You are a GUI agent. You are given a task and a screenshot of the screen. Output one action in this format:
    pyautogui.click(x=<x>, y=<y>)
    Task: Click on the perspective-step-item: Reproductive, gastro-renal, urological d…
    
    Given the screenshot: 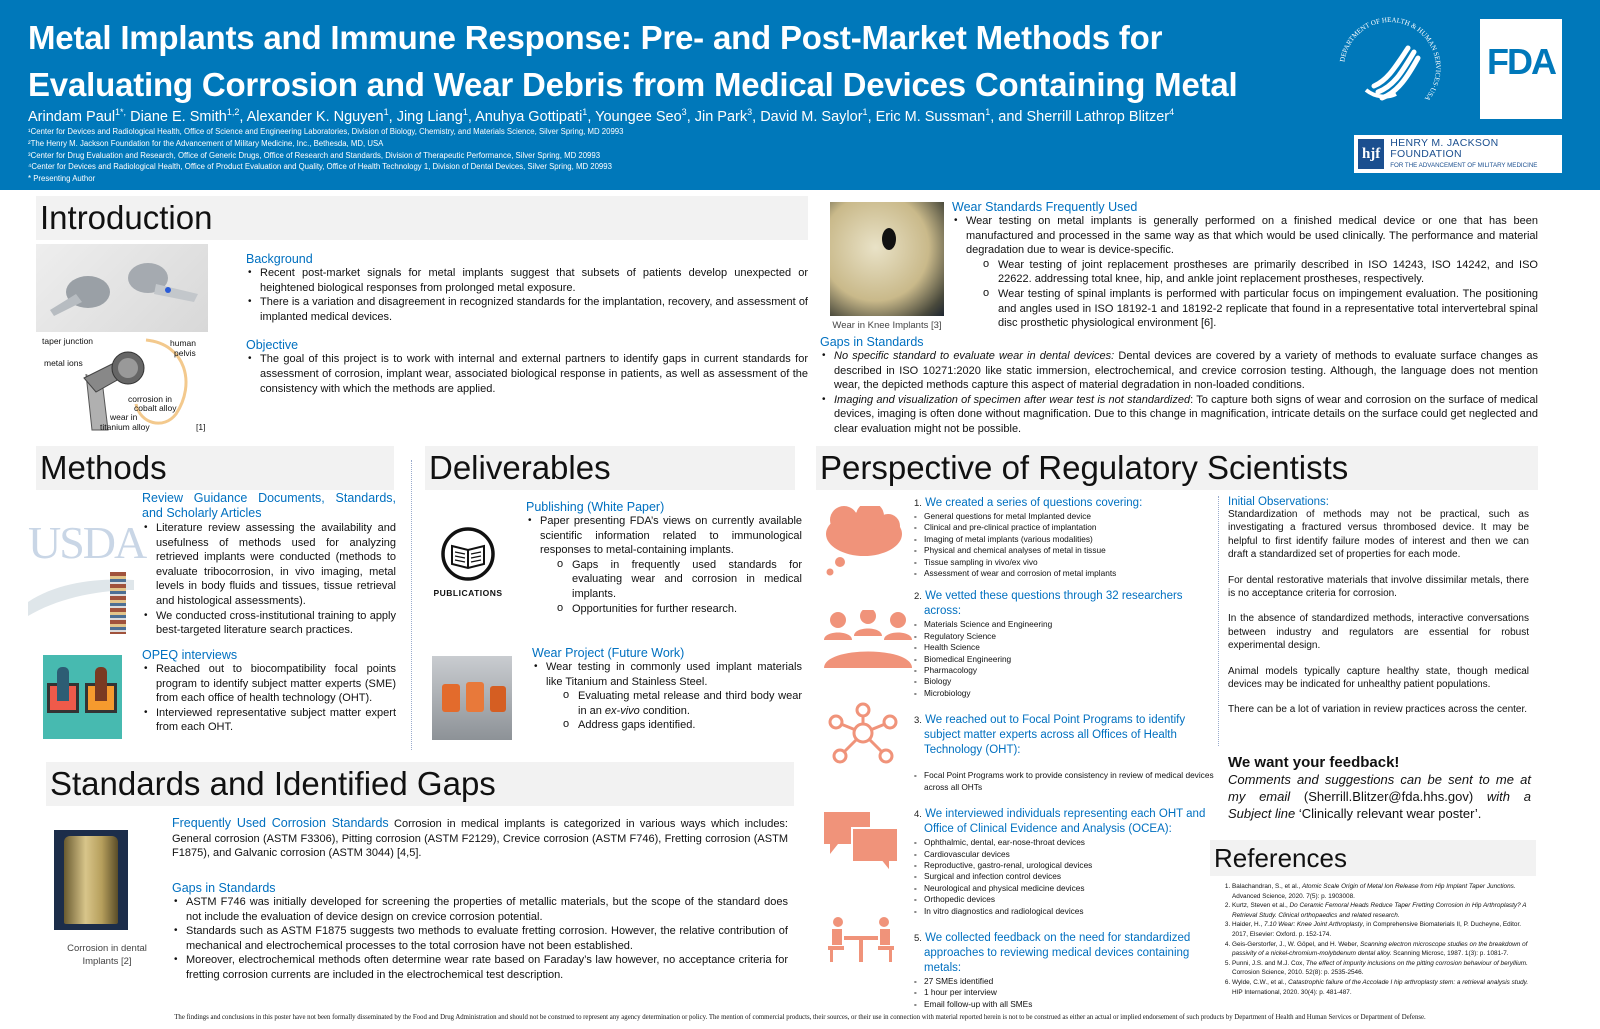 What is the action you would take?
    pyautogui.click(x=1064, y=866)
    